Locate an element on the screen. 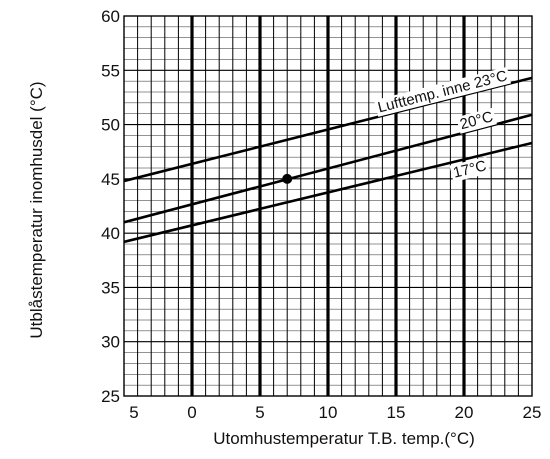  y-tick-label: 60 is located at coordinates (110, 16).